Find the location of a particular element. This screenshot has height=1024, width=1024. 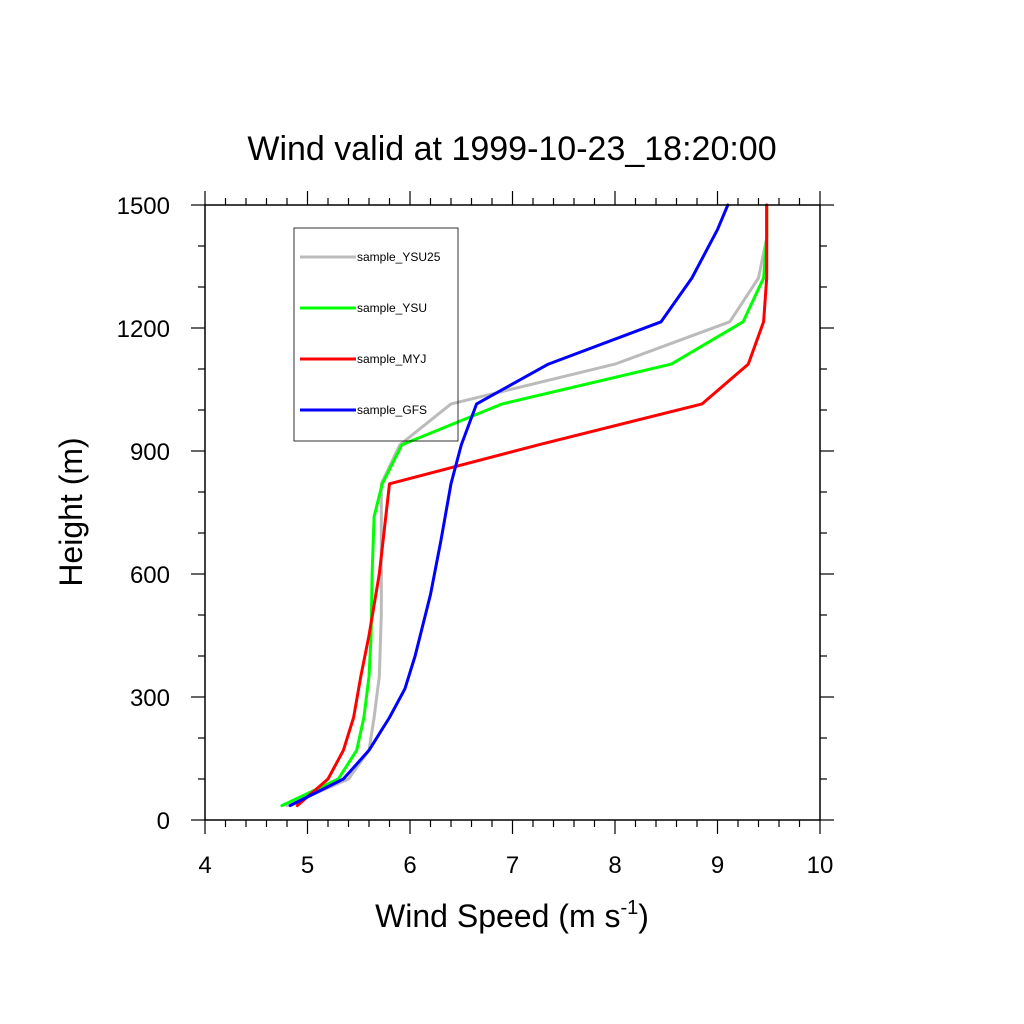

y-tick-label: 0 is located at coordinates (163, 821).